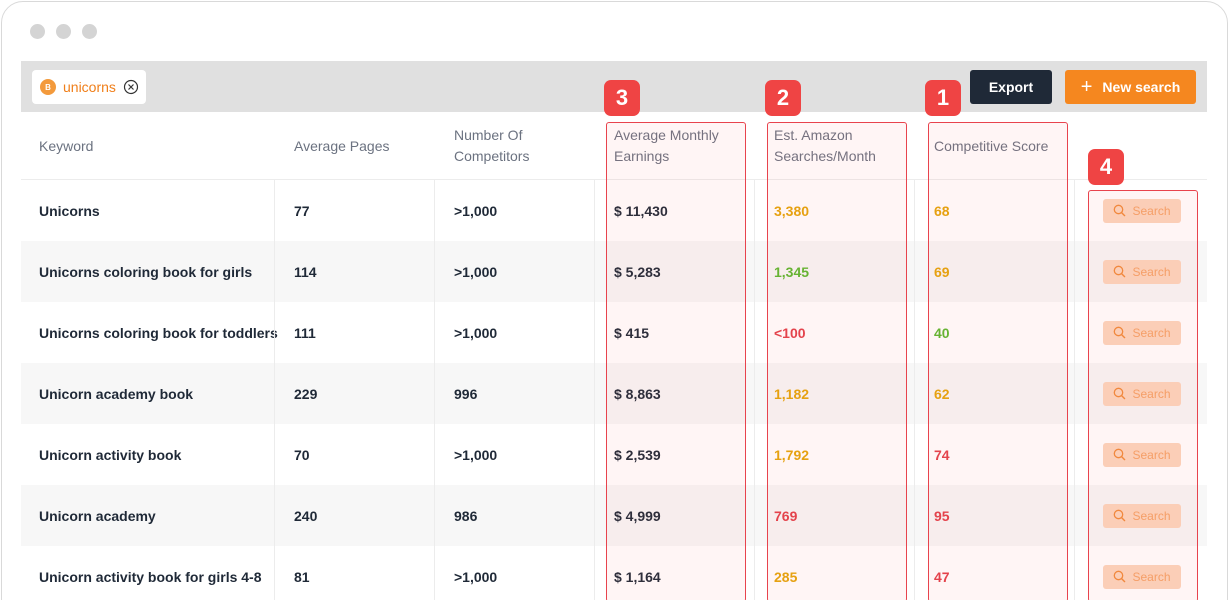  I want to click on earnings-cell: $ 415, so click(632, 332).